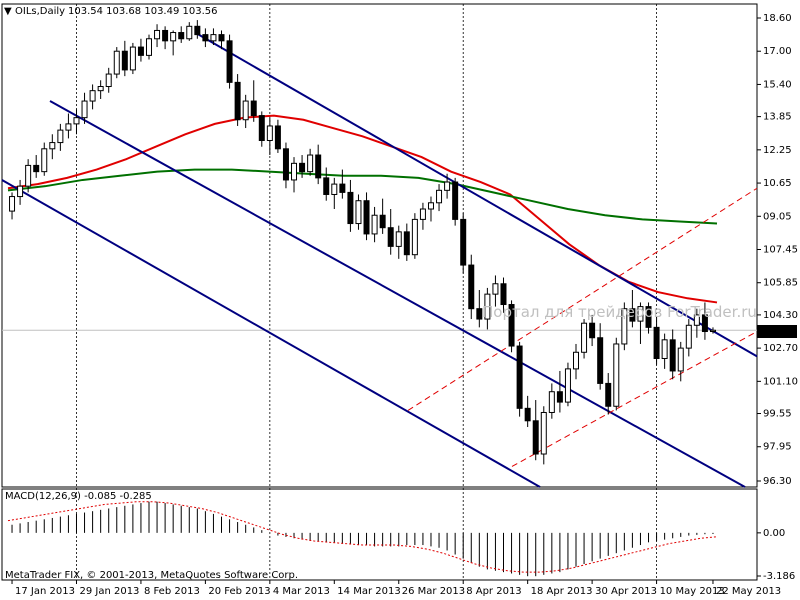 The image size is (800, 600). Describe the element at coordinates (362, 196) in the screenshot. I see `slow-ma-line` at that location.